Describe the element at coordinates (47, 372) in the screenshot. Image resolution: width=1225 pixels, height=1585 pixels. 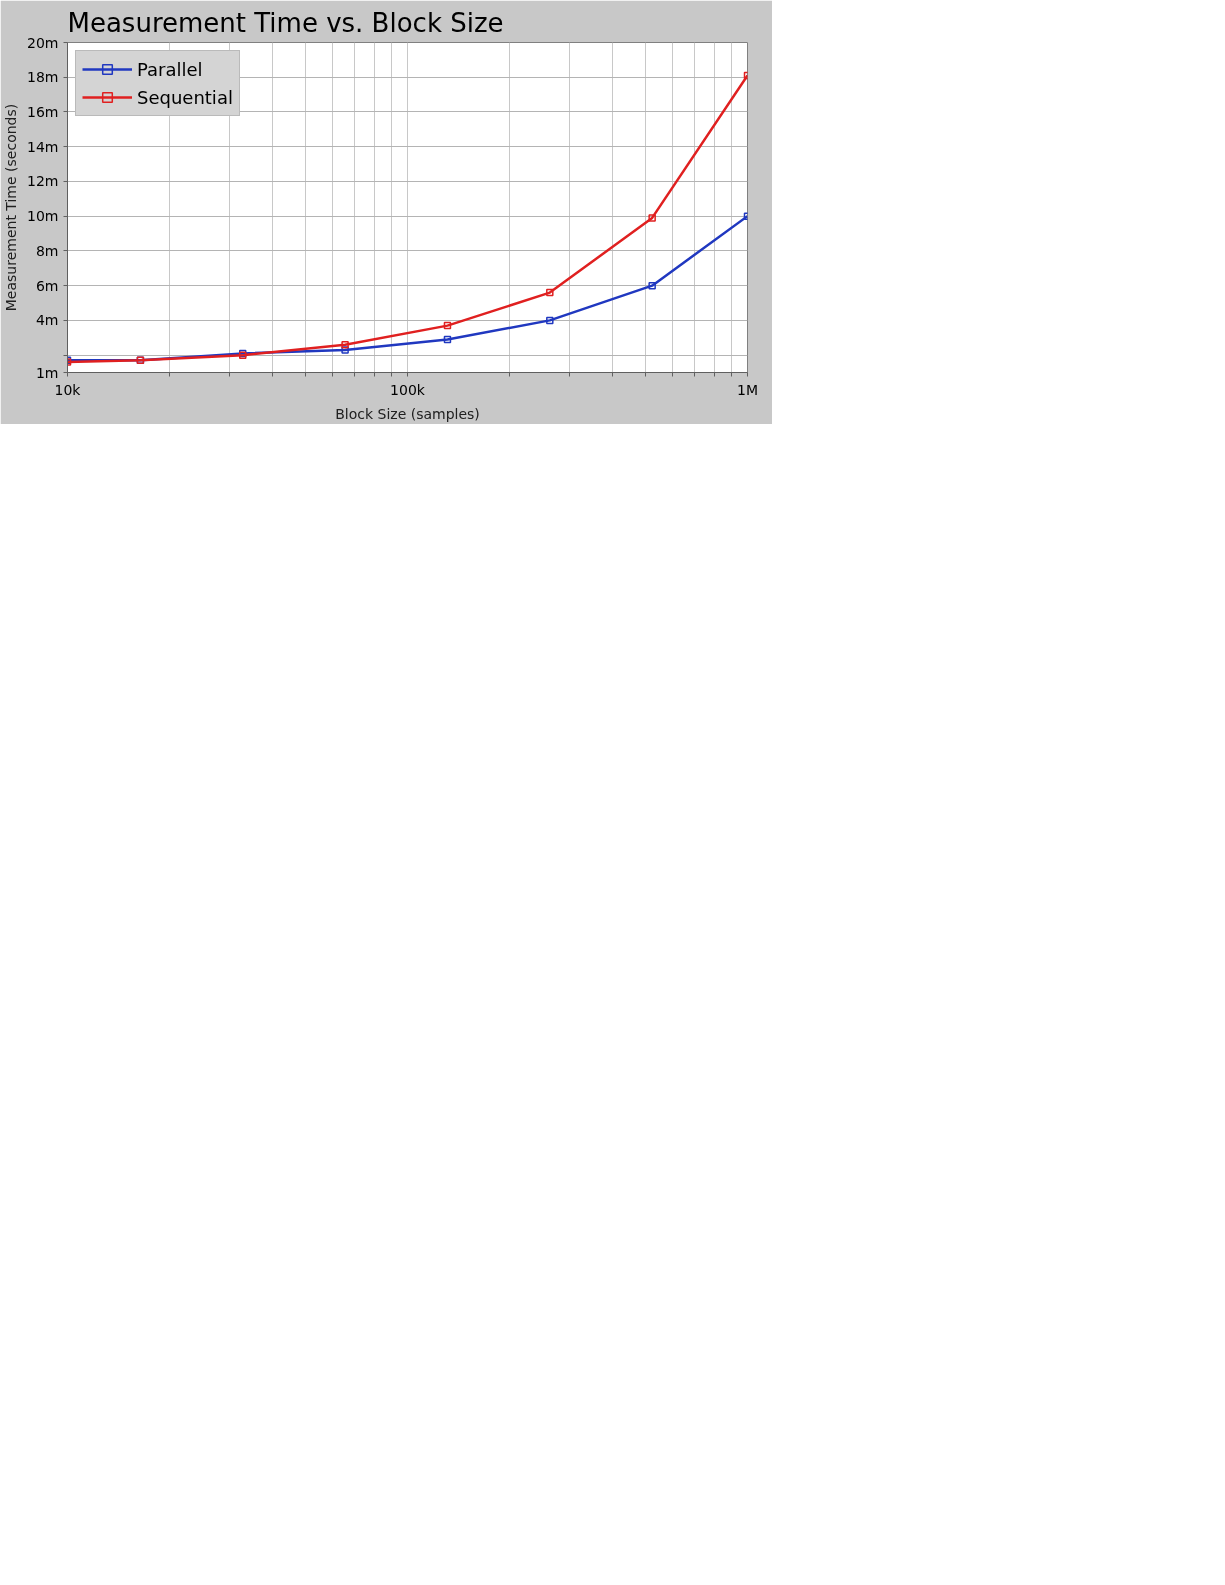
I see `y-tick-label: 1m` at that location.